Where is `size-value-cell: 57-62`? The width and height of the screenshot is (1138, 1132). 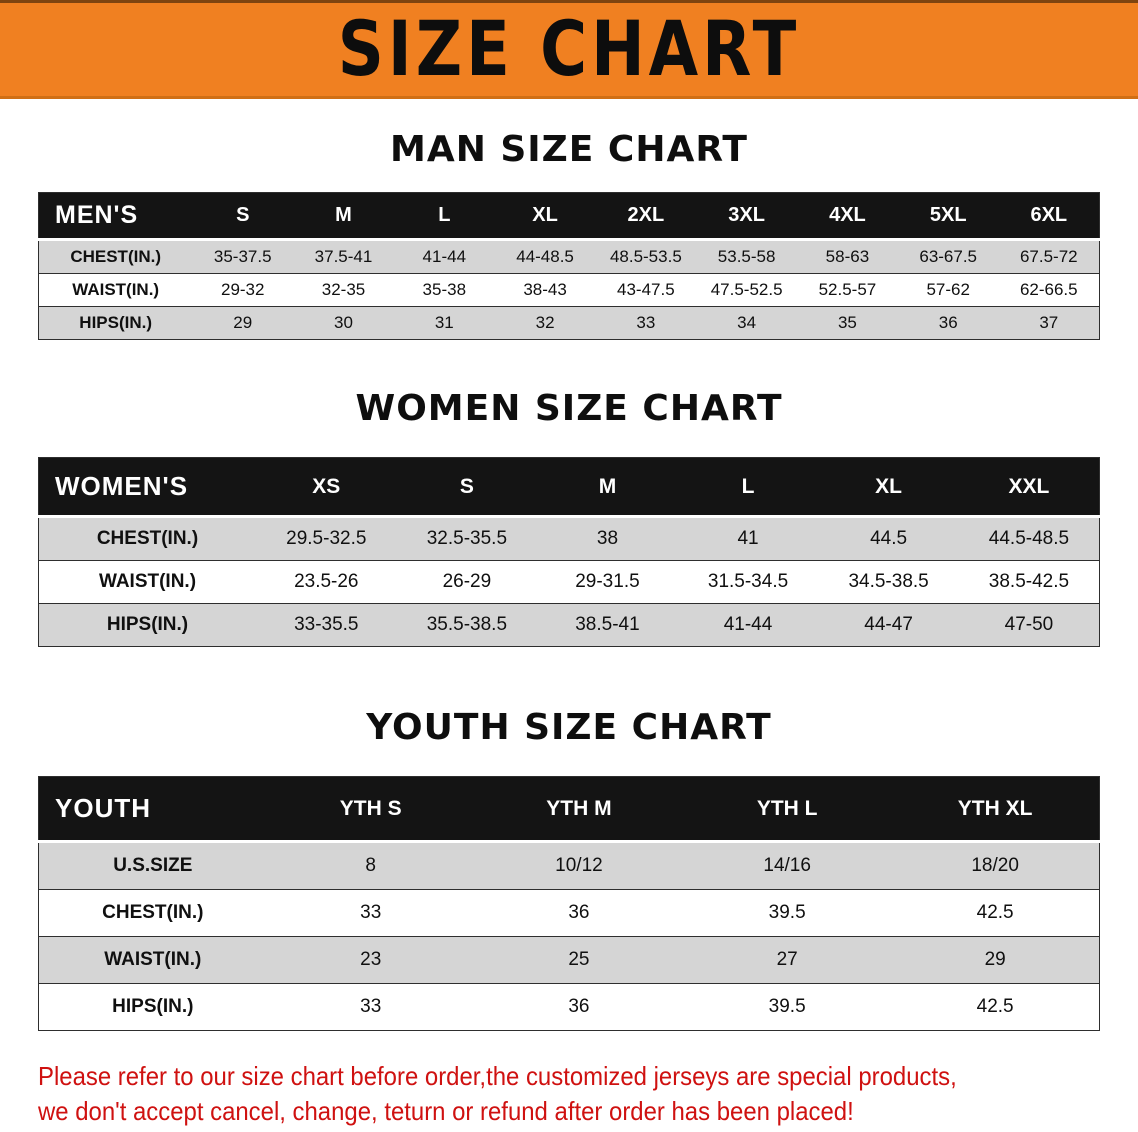 size-value-cell: 57-62 is located at coordinates (948, 289).